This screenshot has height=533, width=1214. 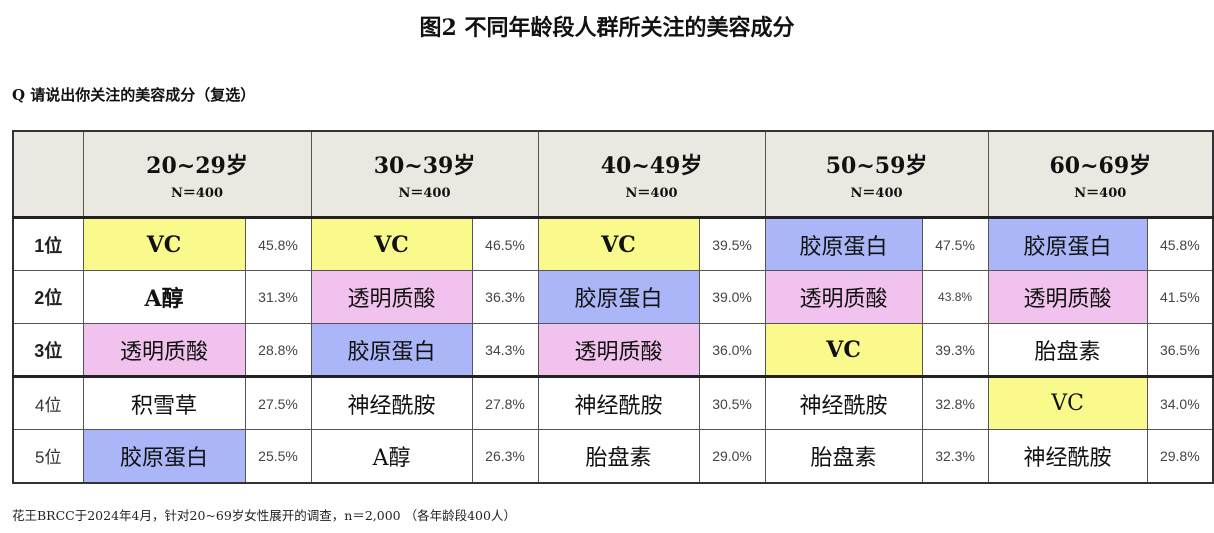 I want to click on percentage-cell: 36.3%, so click(x=505, y=297).